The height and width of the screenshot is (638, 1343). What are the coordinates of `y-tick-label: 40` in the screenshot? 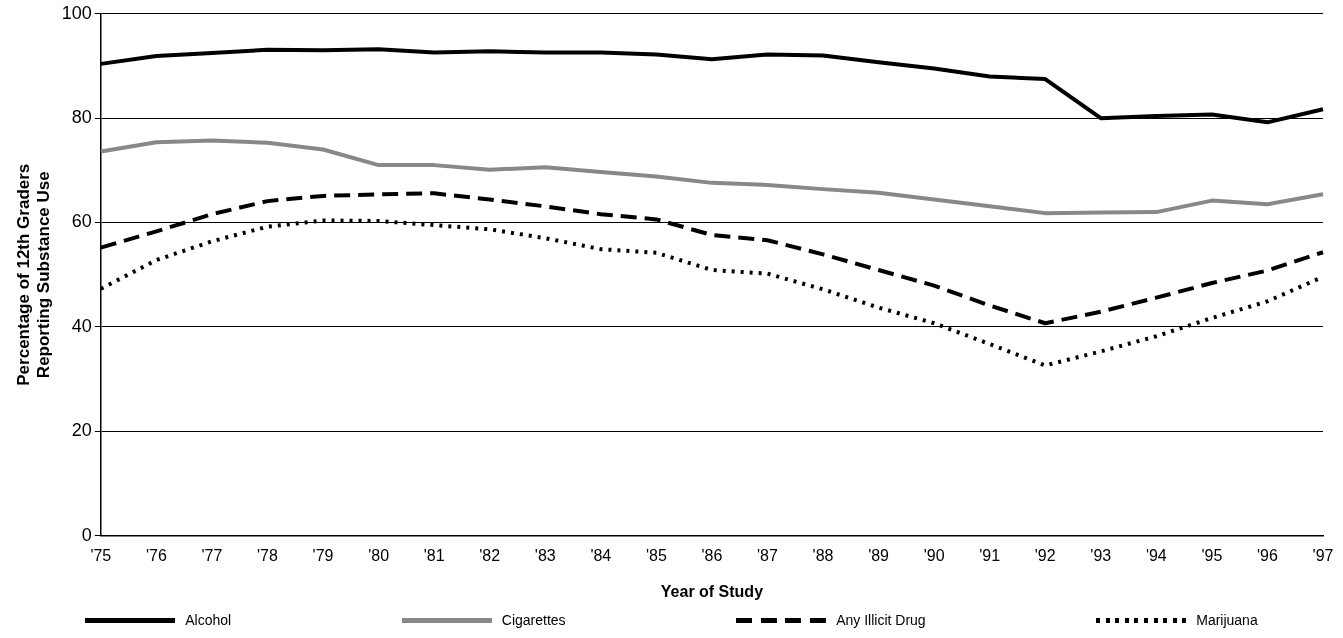 It's located at (81, 325).